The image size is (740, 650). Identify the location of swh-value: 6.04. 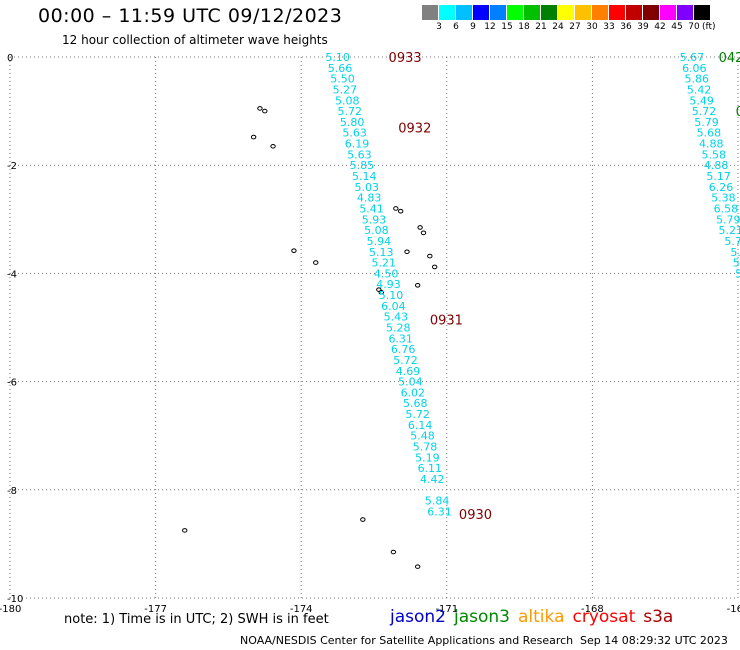
(393, 306).